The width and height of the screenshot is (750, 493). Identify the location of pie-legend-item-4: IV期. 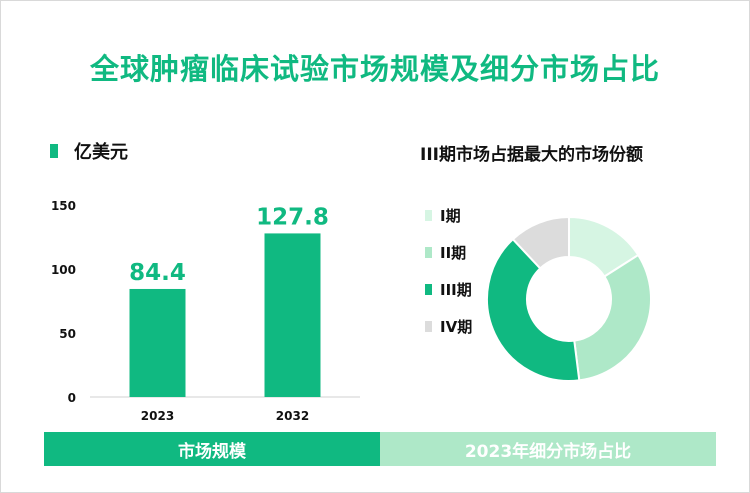
(448, 326).